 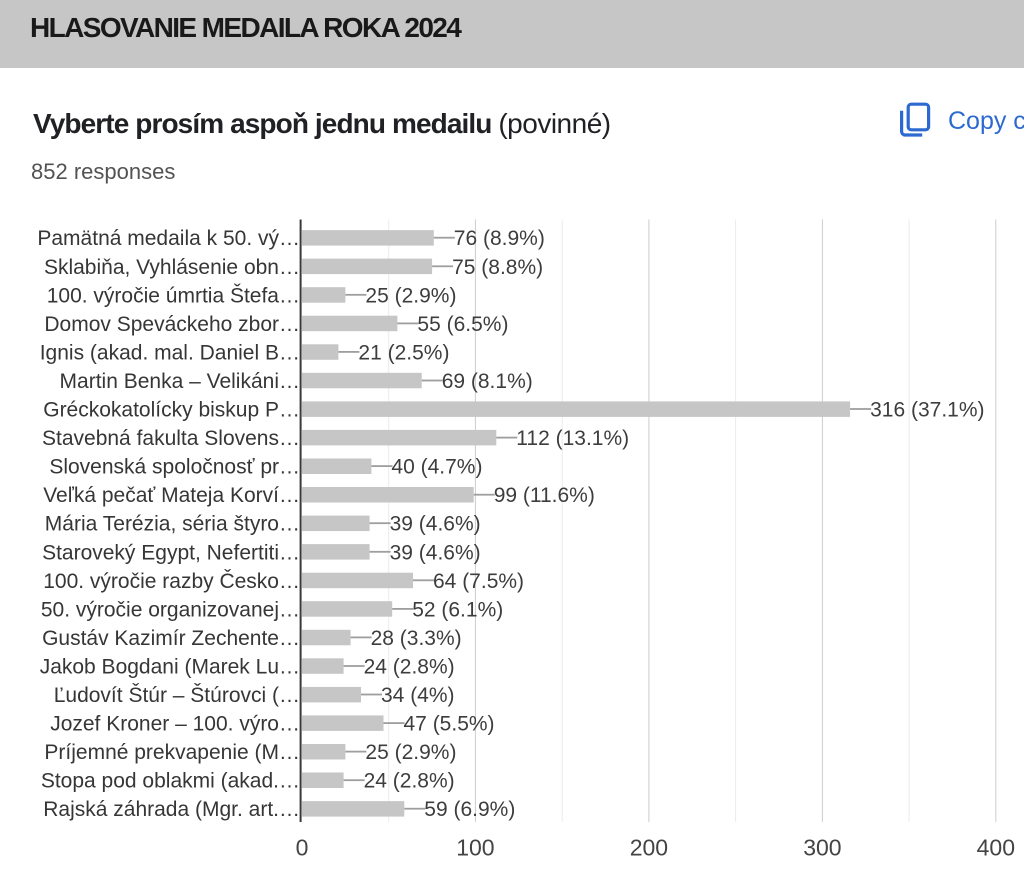 I want to click on svg-text: 100, so click(x=475, y=848).